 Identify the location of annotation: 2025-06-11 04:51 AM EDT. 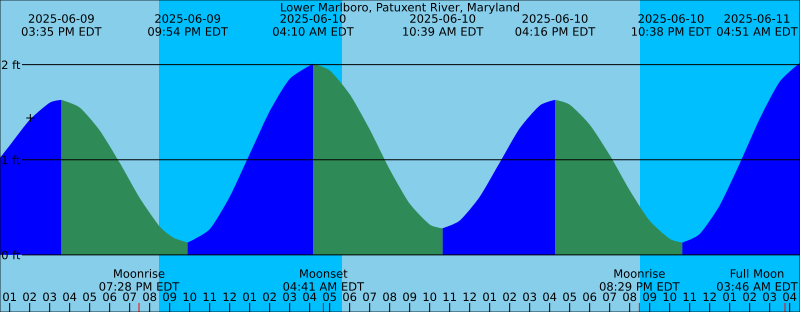
(757, 25).